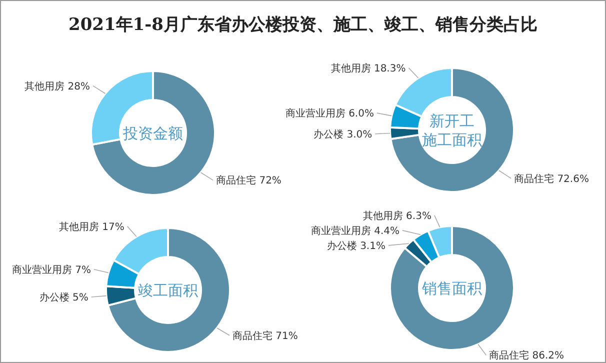 The width and height of the screenshot is (606, 363). Describe the element at coordinates (390, 68) in the screenshot. I see `data-label: 18.3%` at that location.